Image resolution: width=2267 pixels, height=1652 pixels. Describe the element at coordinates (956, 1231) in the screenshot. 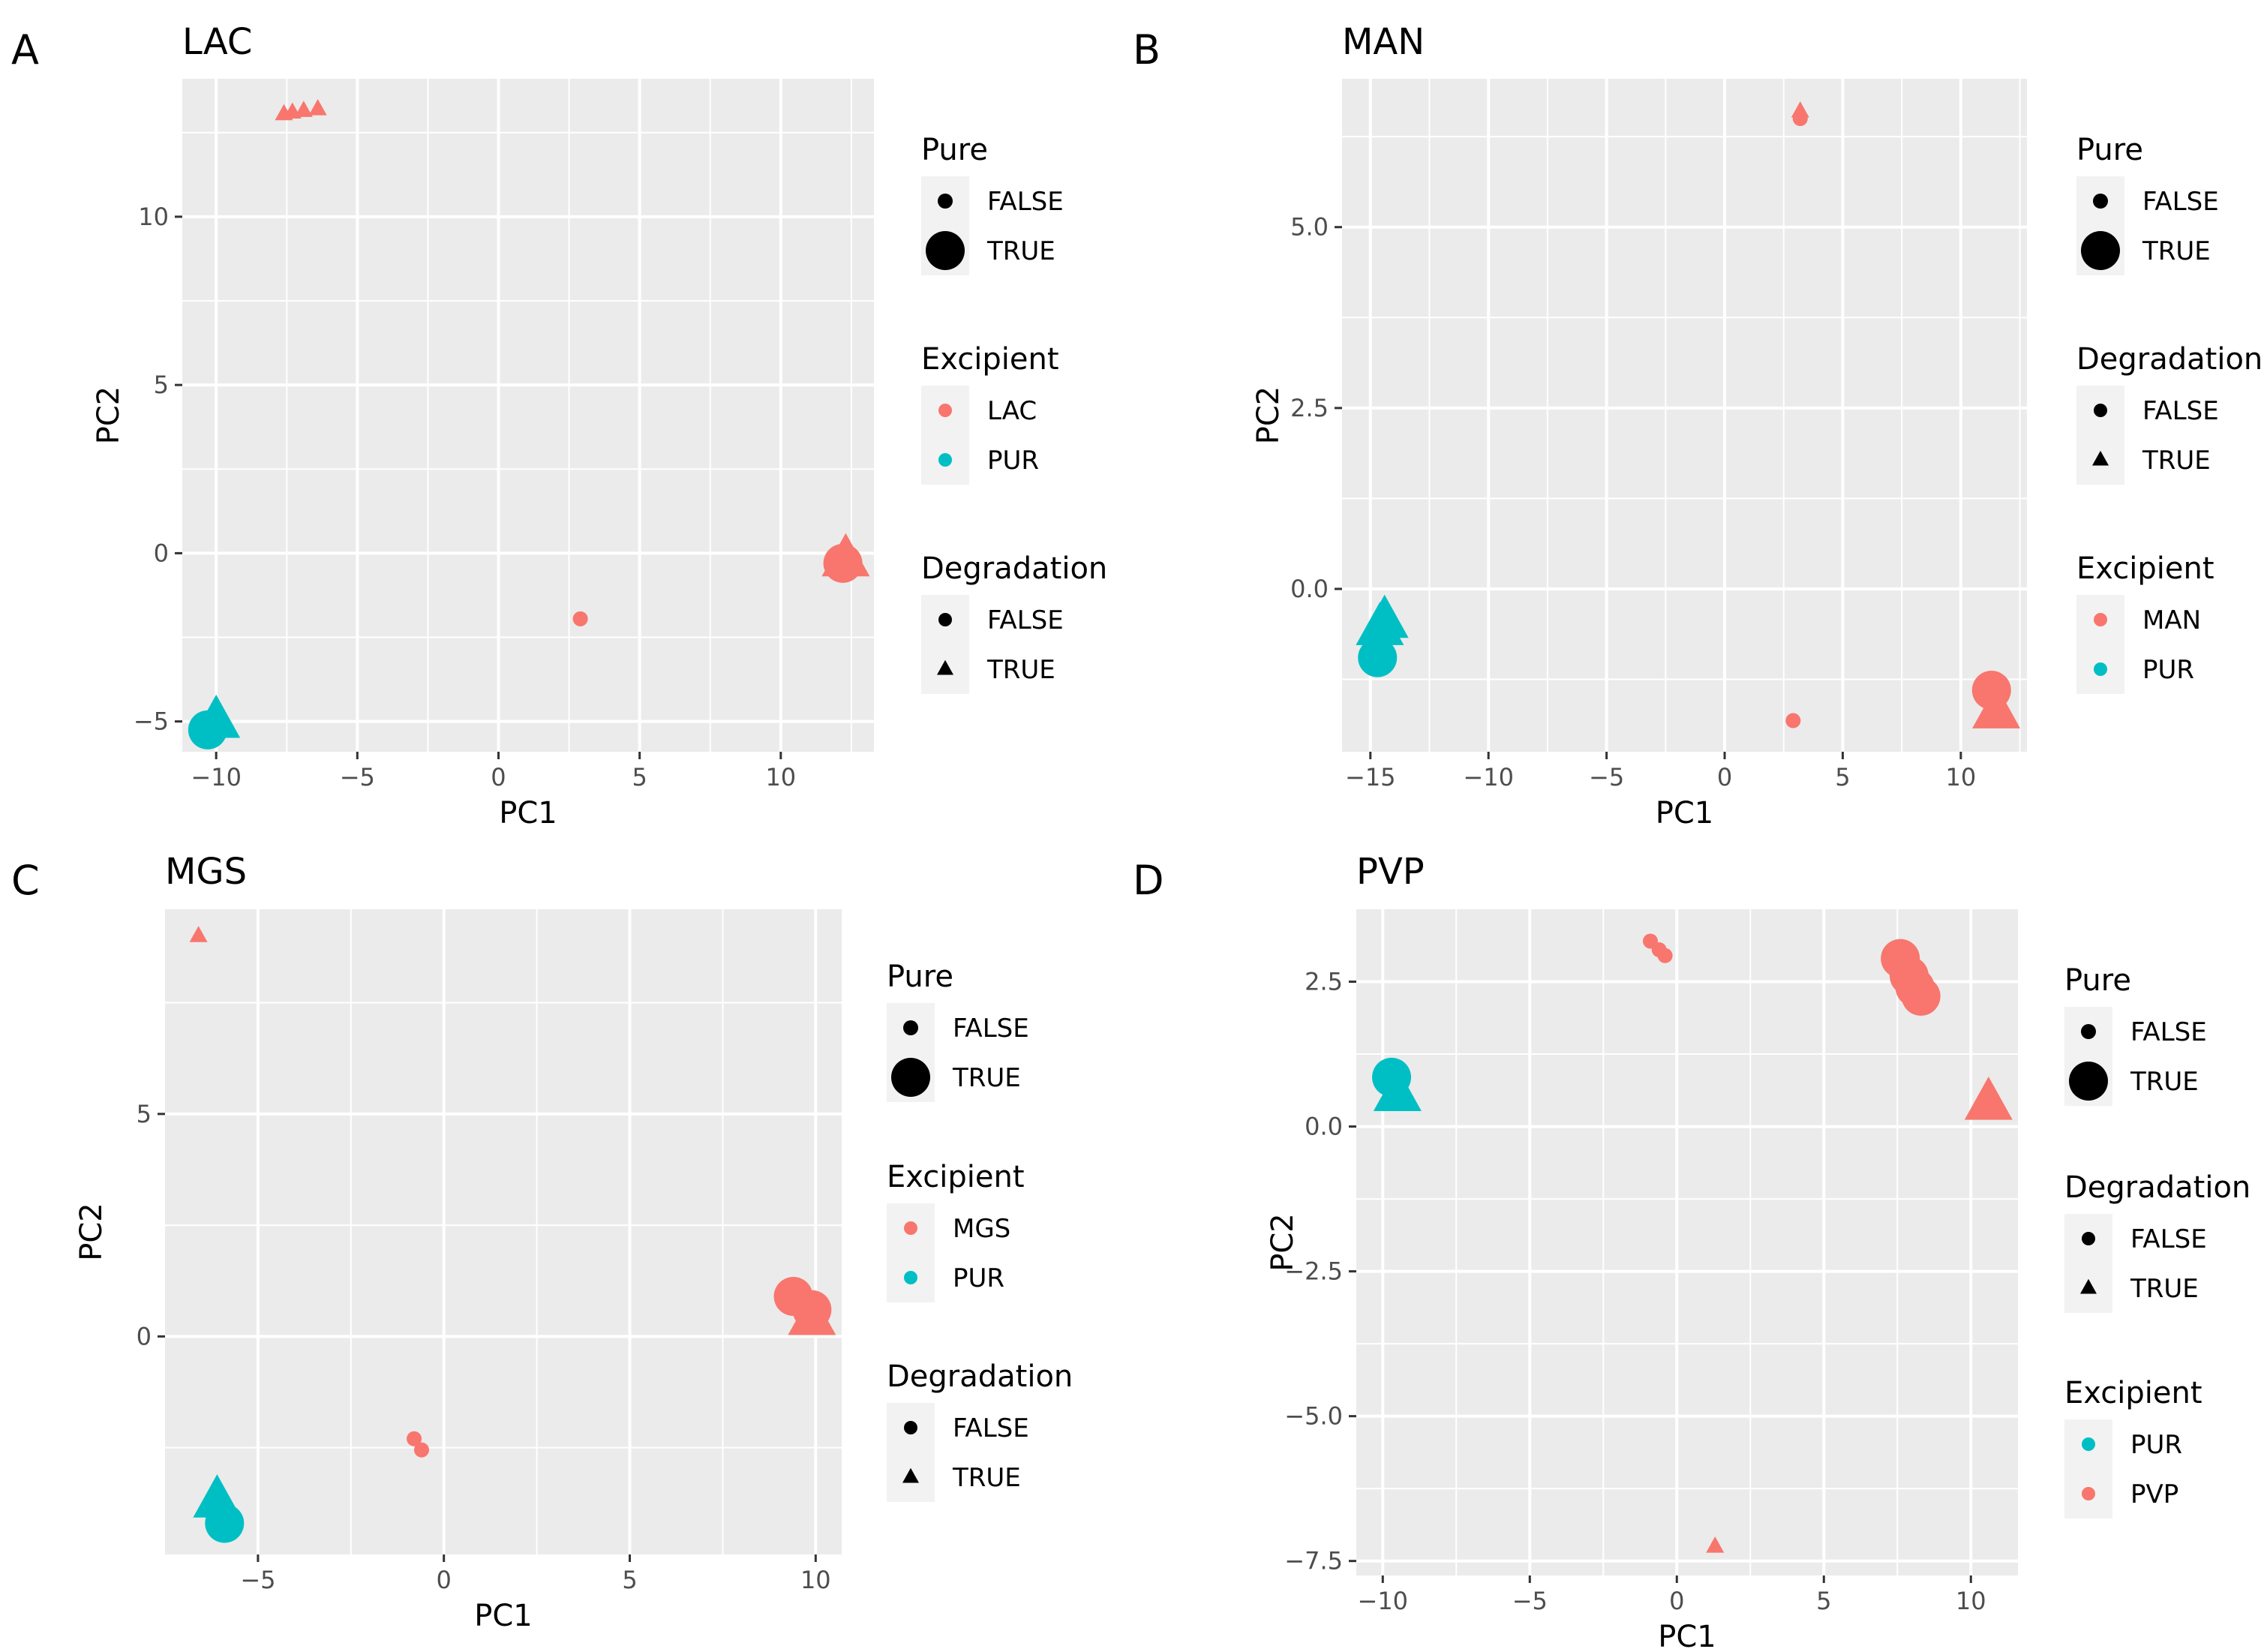

I see `legend-excipient: Excipient MGS PUR` at that location.